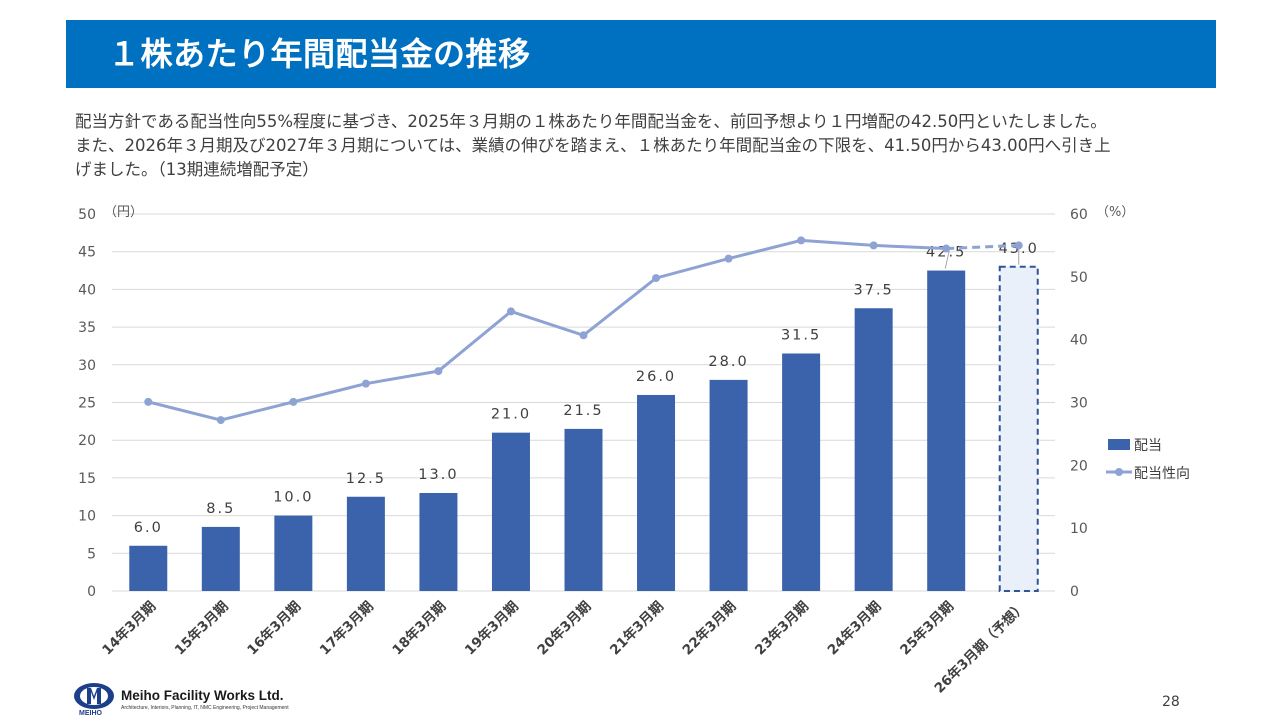 This screenshot has height=722, width=1280. What do you see at coordinates (1115, 212) in the screenshot?
I see `y-right-unit-label: （%）` at bounding box center [1115, 212].